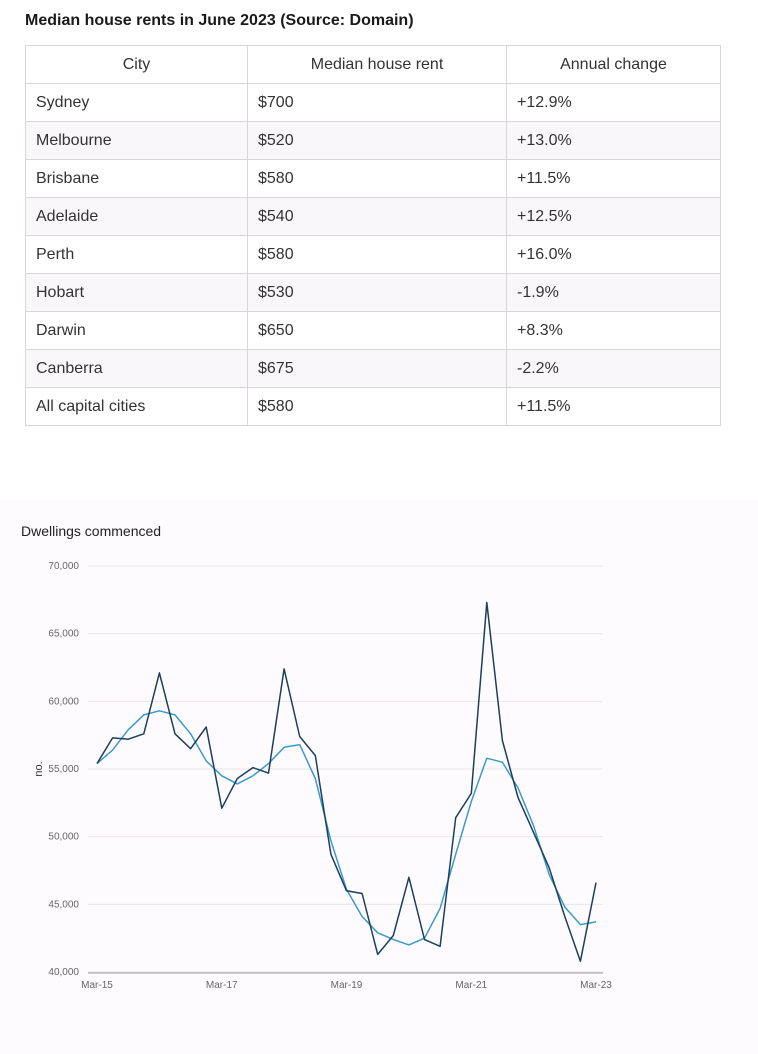  What do you see at coordinates (136, 406) in the screenshot?
I see `cell-city: All capital cities` at bounding box center [136, 406].